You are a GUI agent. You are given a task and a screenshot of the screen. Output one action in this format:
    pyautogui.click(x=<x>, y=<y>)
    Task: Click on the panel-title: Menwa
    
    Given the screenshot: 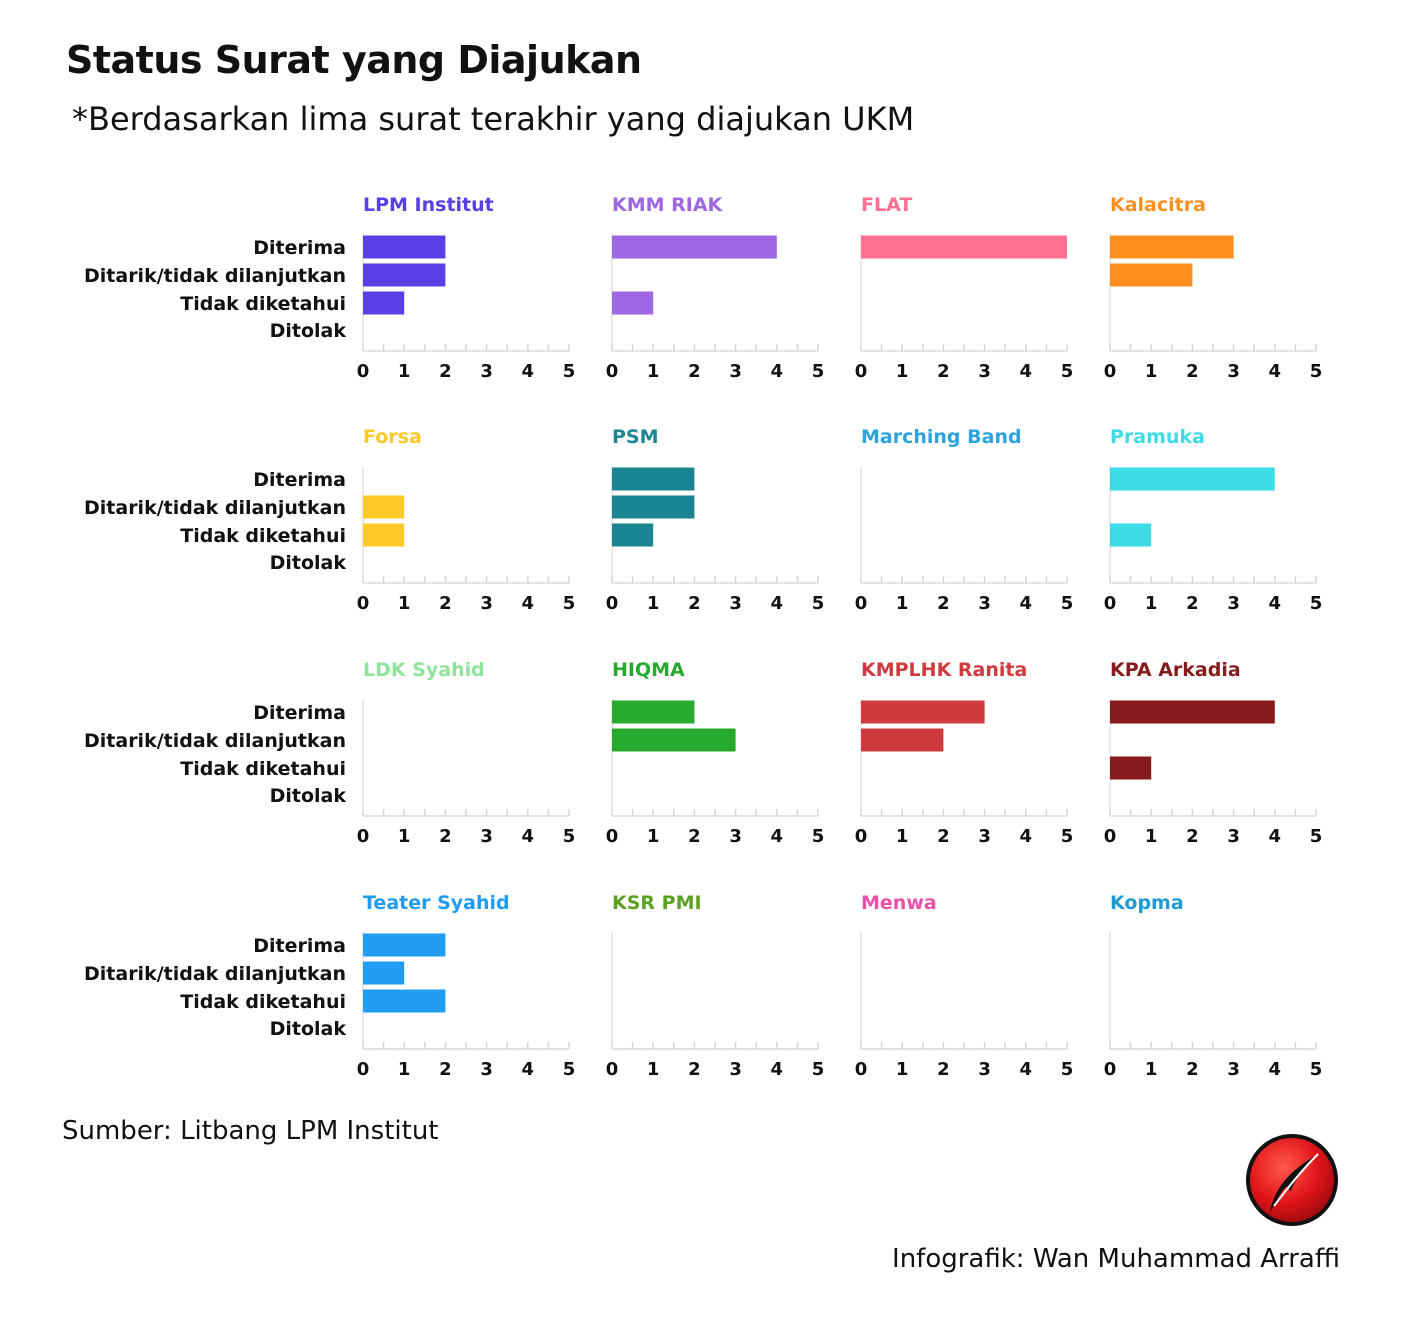 What is the action you would take?
    pyautogui.click(x=899, y=903)
    